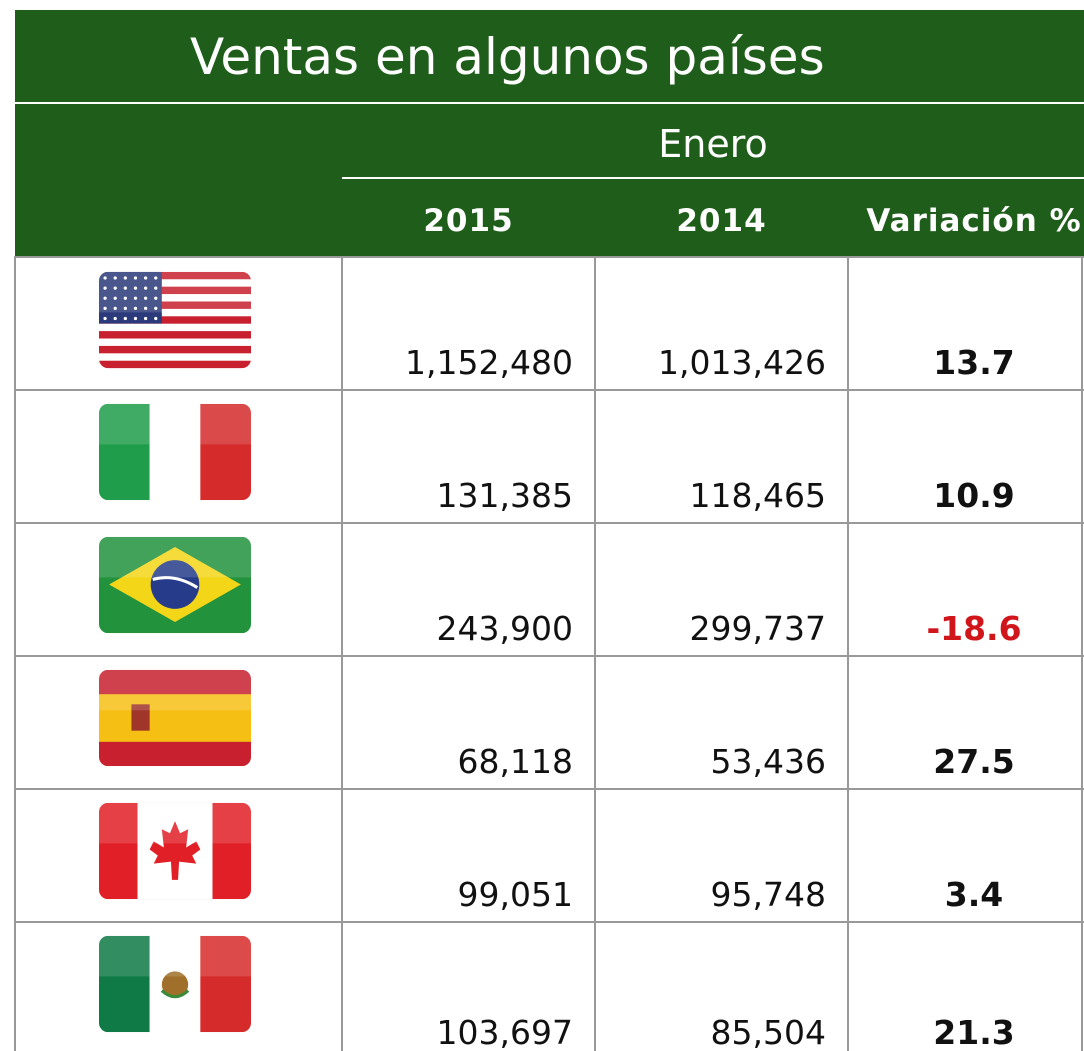 The image size is (1084, 1051). I want to click on sales-value: 68,118, so click(515, 761).